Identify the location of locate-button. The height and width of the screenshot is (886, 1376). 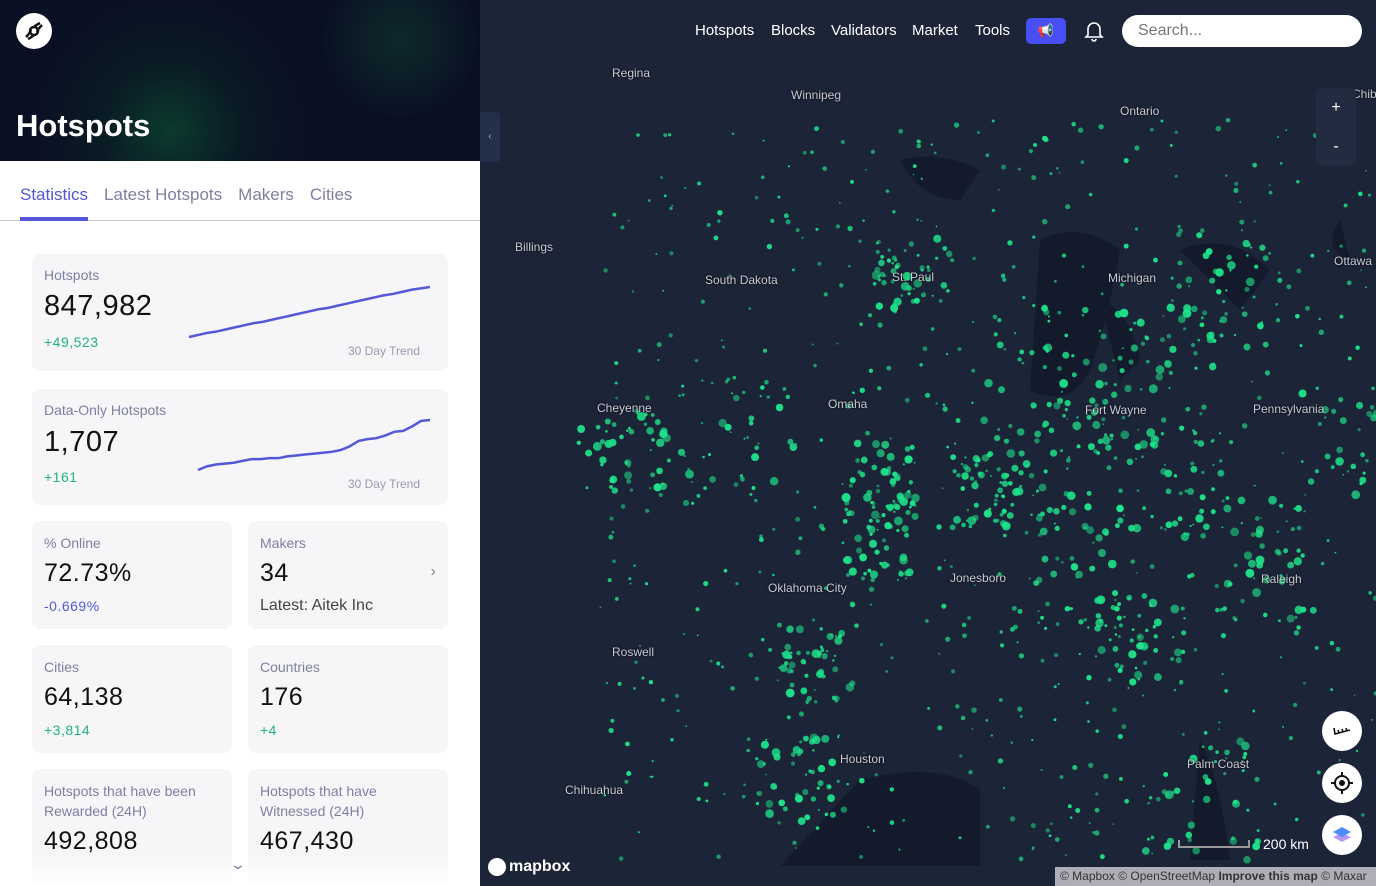
(1342, 783).